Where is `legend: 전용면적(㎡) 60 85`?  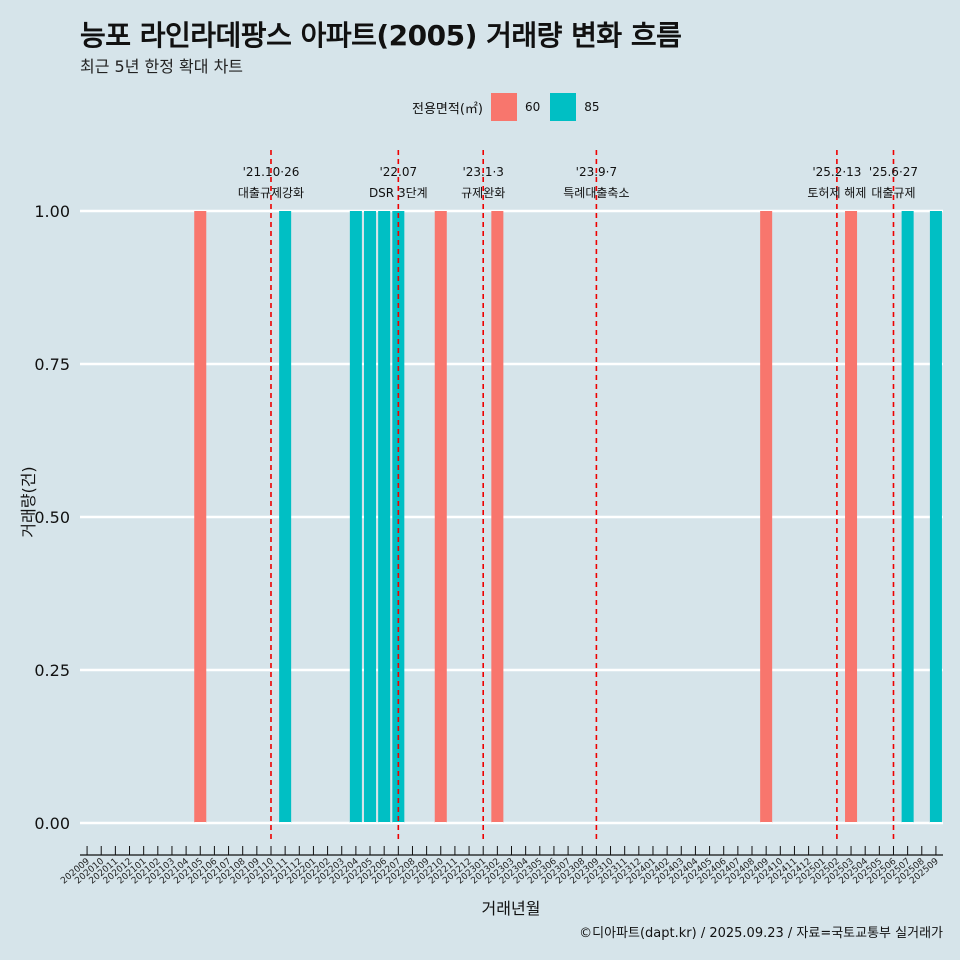 legend: 전용면적(㎡) 60 85 is located at coordinates (511, 107).